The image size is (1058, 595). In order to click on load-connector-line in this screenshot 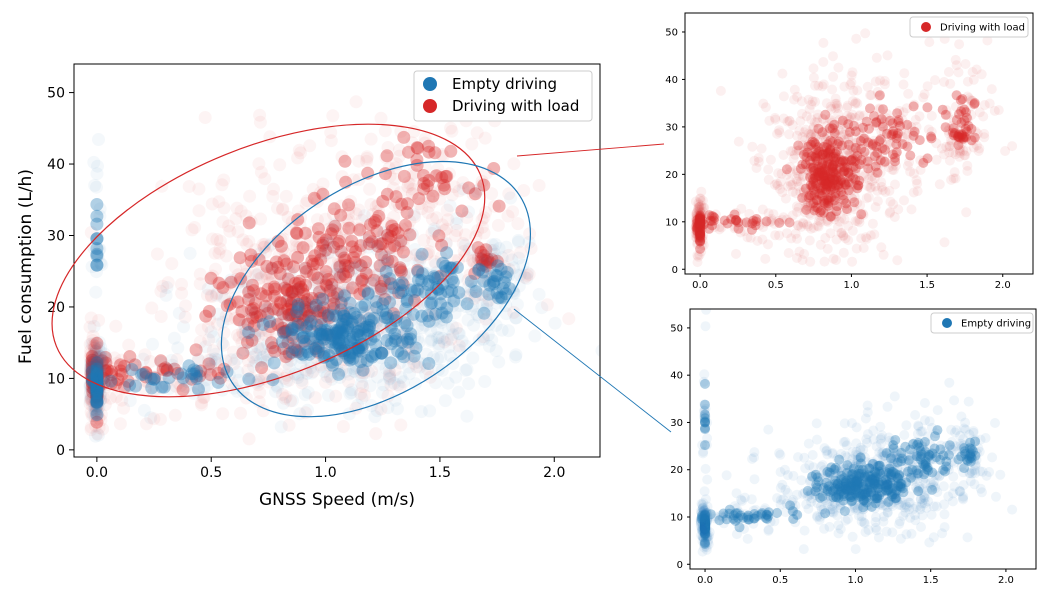, I will do `click(590, 150)`.